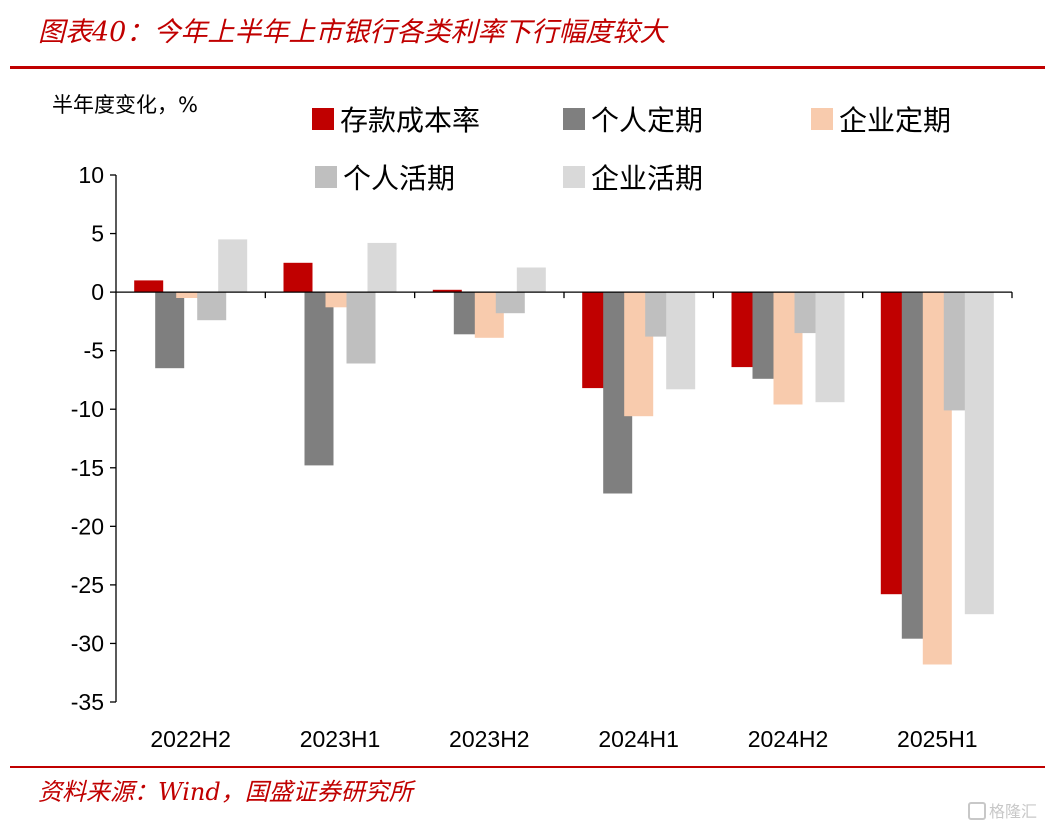 Image resolution: width=1060 pixels, height=826 pixels. Describe the element at coordinates (87, 409) in the screenshot. I see `y-tick-label: -10` at that location.